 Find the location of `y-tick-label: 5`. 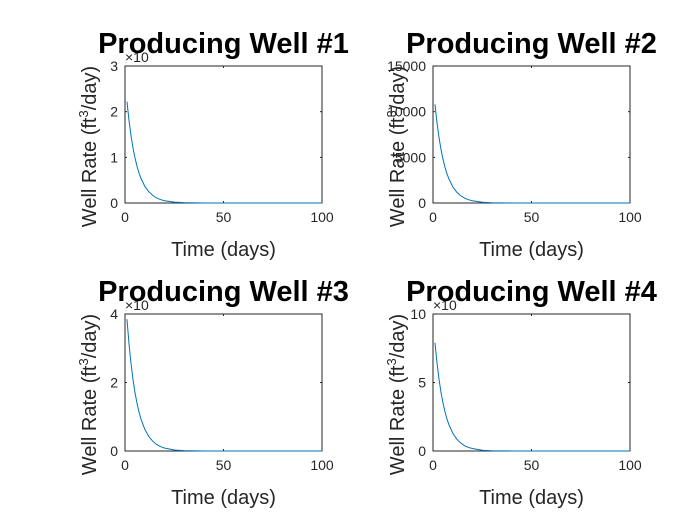

y-tick-label: 5 is located at coordinates (422, 383).